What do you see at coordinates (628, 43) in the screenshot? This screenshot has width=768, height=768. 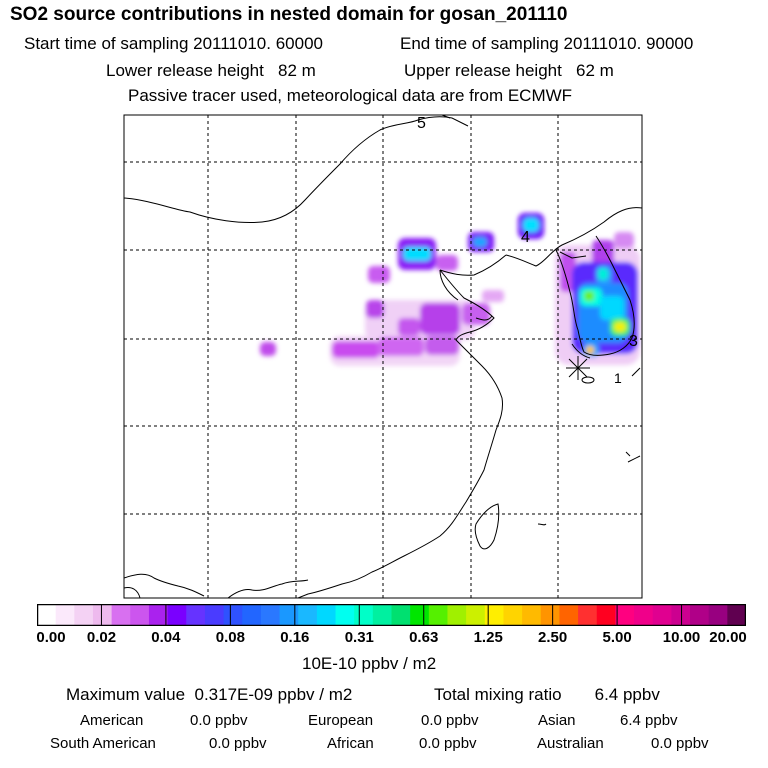 I see `end-time-value: 20111010. 90000` at bounding box center [628, 43].